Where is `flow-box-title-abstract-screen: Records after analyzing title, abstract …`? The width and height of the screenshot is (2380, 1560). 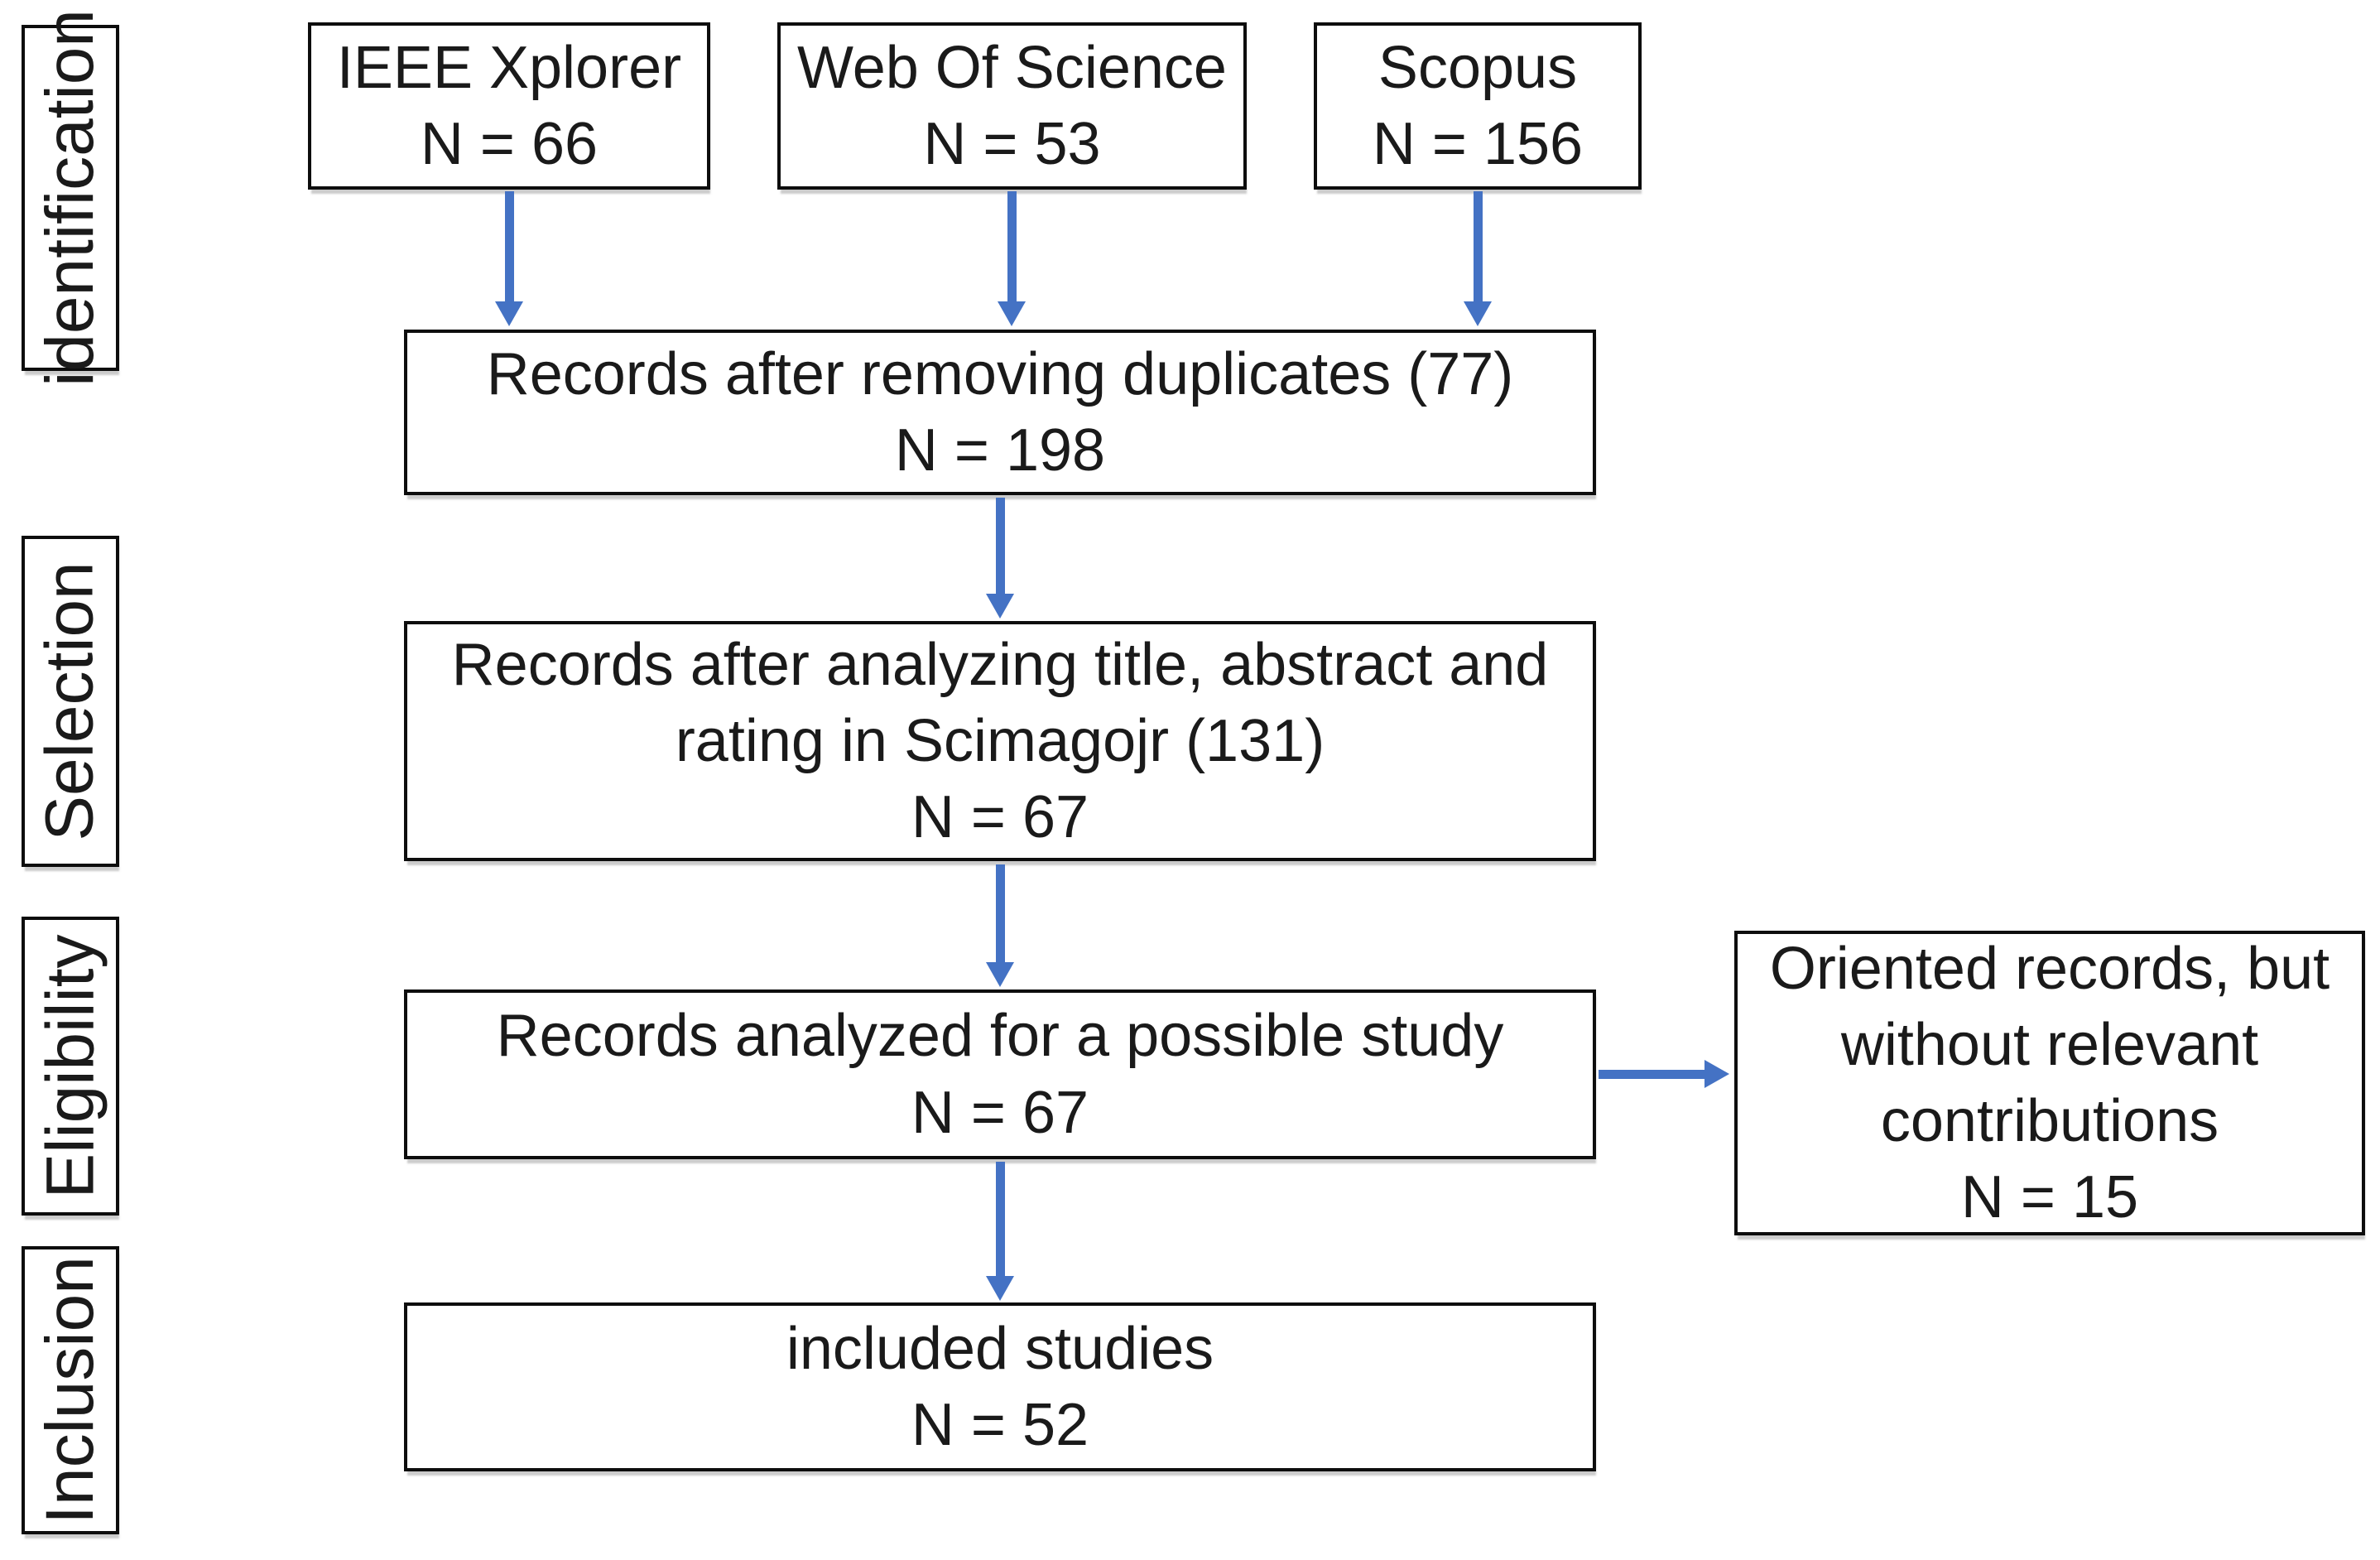 flow-box-title-abstract-screen: Records after analyzing title, abstract … is located at coordinates (1000, 741).